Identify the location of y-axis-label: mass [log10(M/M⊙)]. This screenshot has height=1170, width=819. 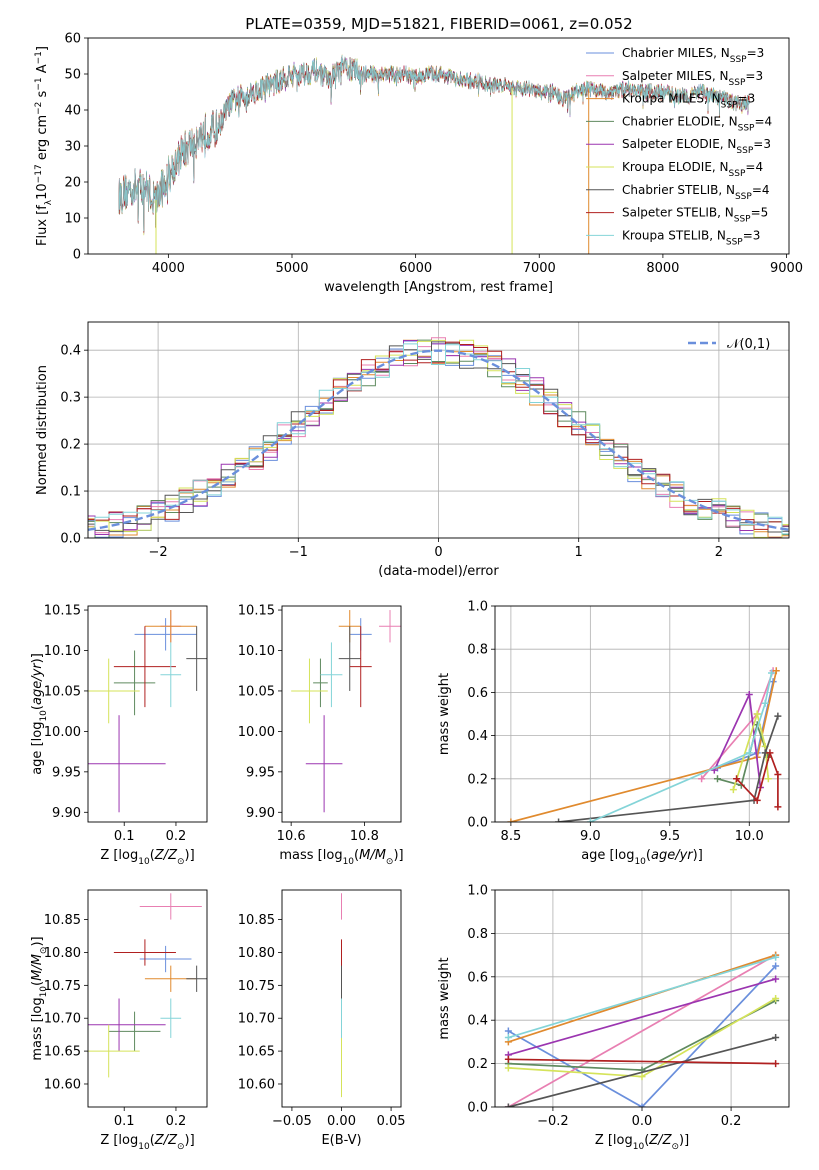
(39, 998).